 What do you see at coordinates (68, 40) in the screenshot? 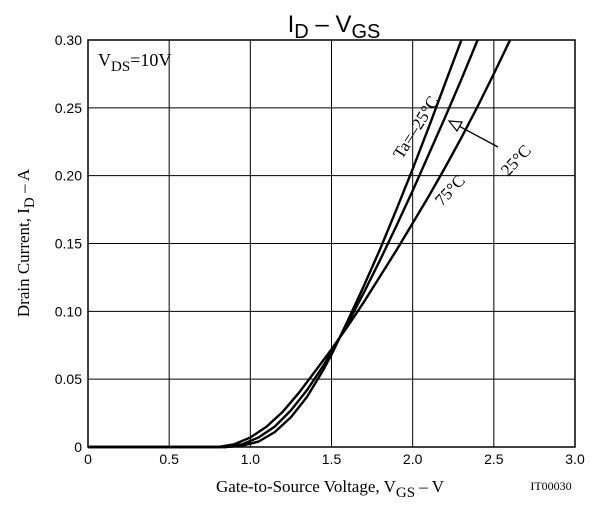
I see `y-tick-label: 0.30` at bounding box center [68, 40].